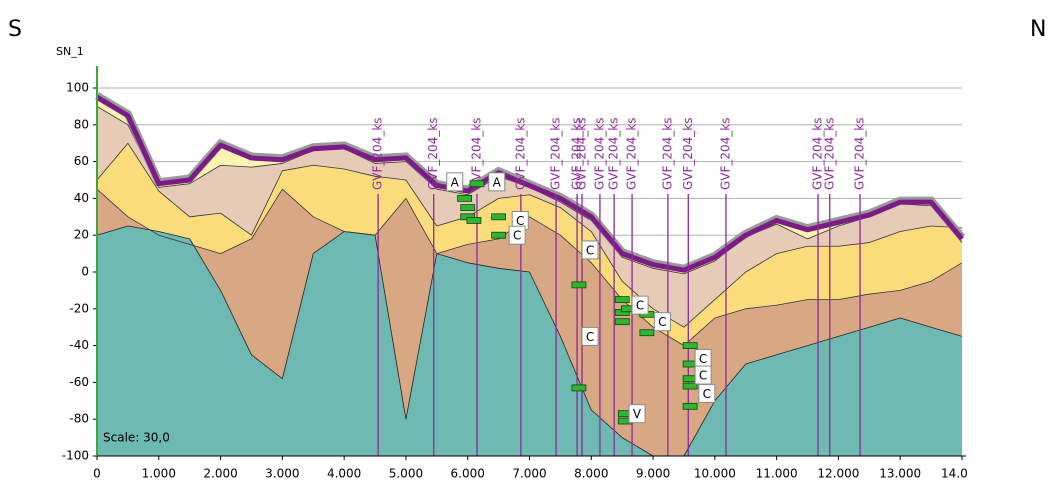 This screenshot has height=493, width=1056. What do you see at coordinates (900, 474) in the screenshot?
I see `x-tick-label: 13.000` at bounding box center [900, 474].